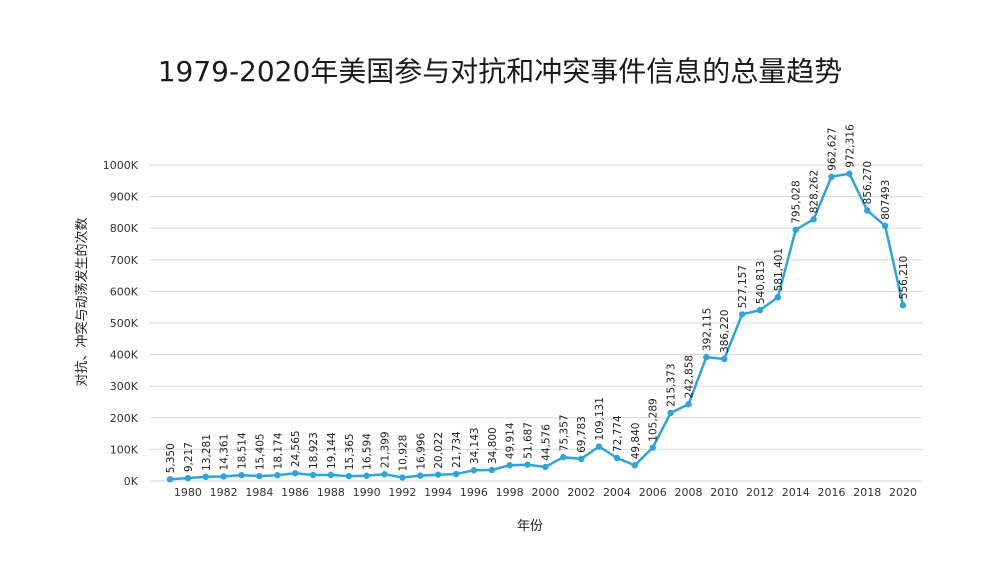 This screenshot has width=1000, height=563. Describe the element at coordinates (904, 277) in the screenshot. I see `data-label: 556,210` at that location.